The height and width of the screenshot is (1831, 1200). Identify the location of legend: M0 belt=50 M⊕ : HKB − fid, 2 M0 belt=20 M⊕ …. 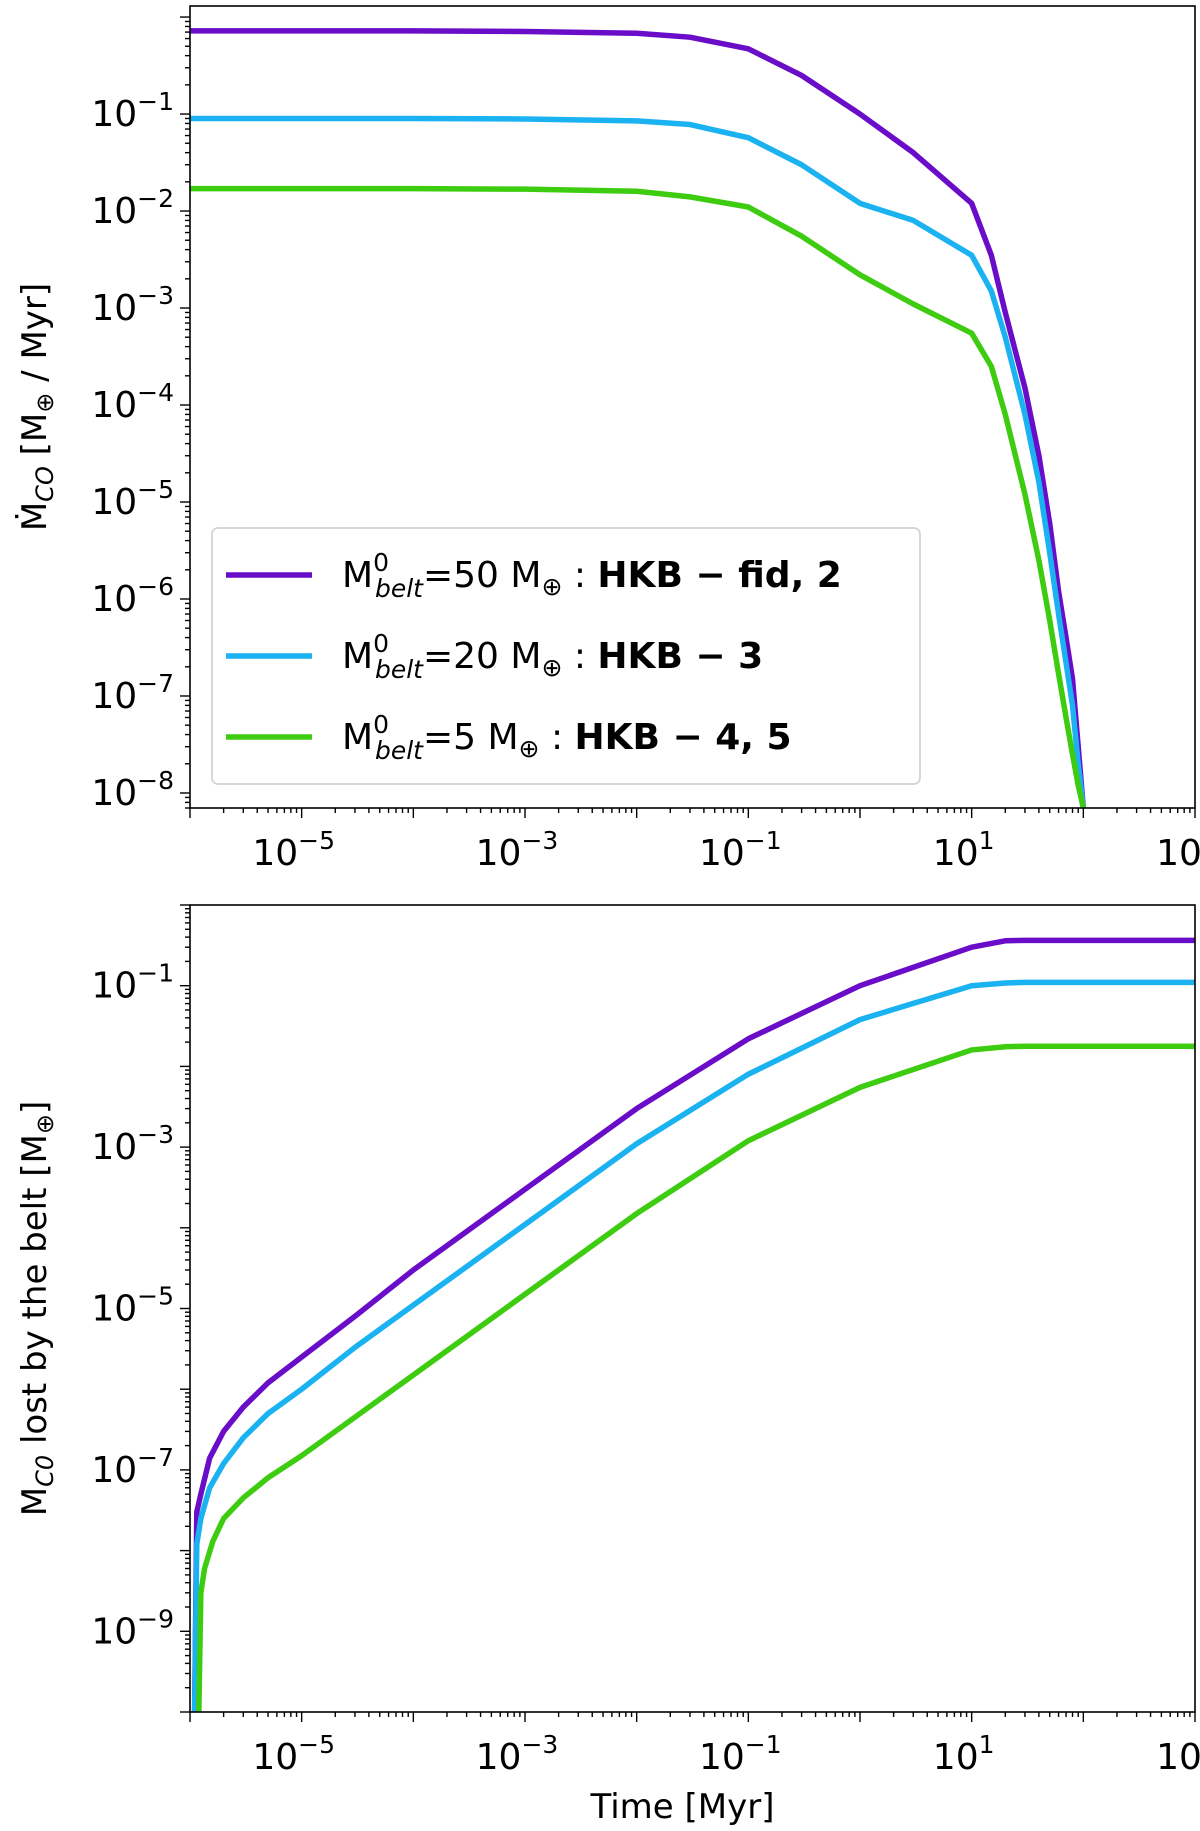
(566, 656).